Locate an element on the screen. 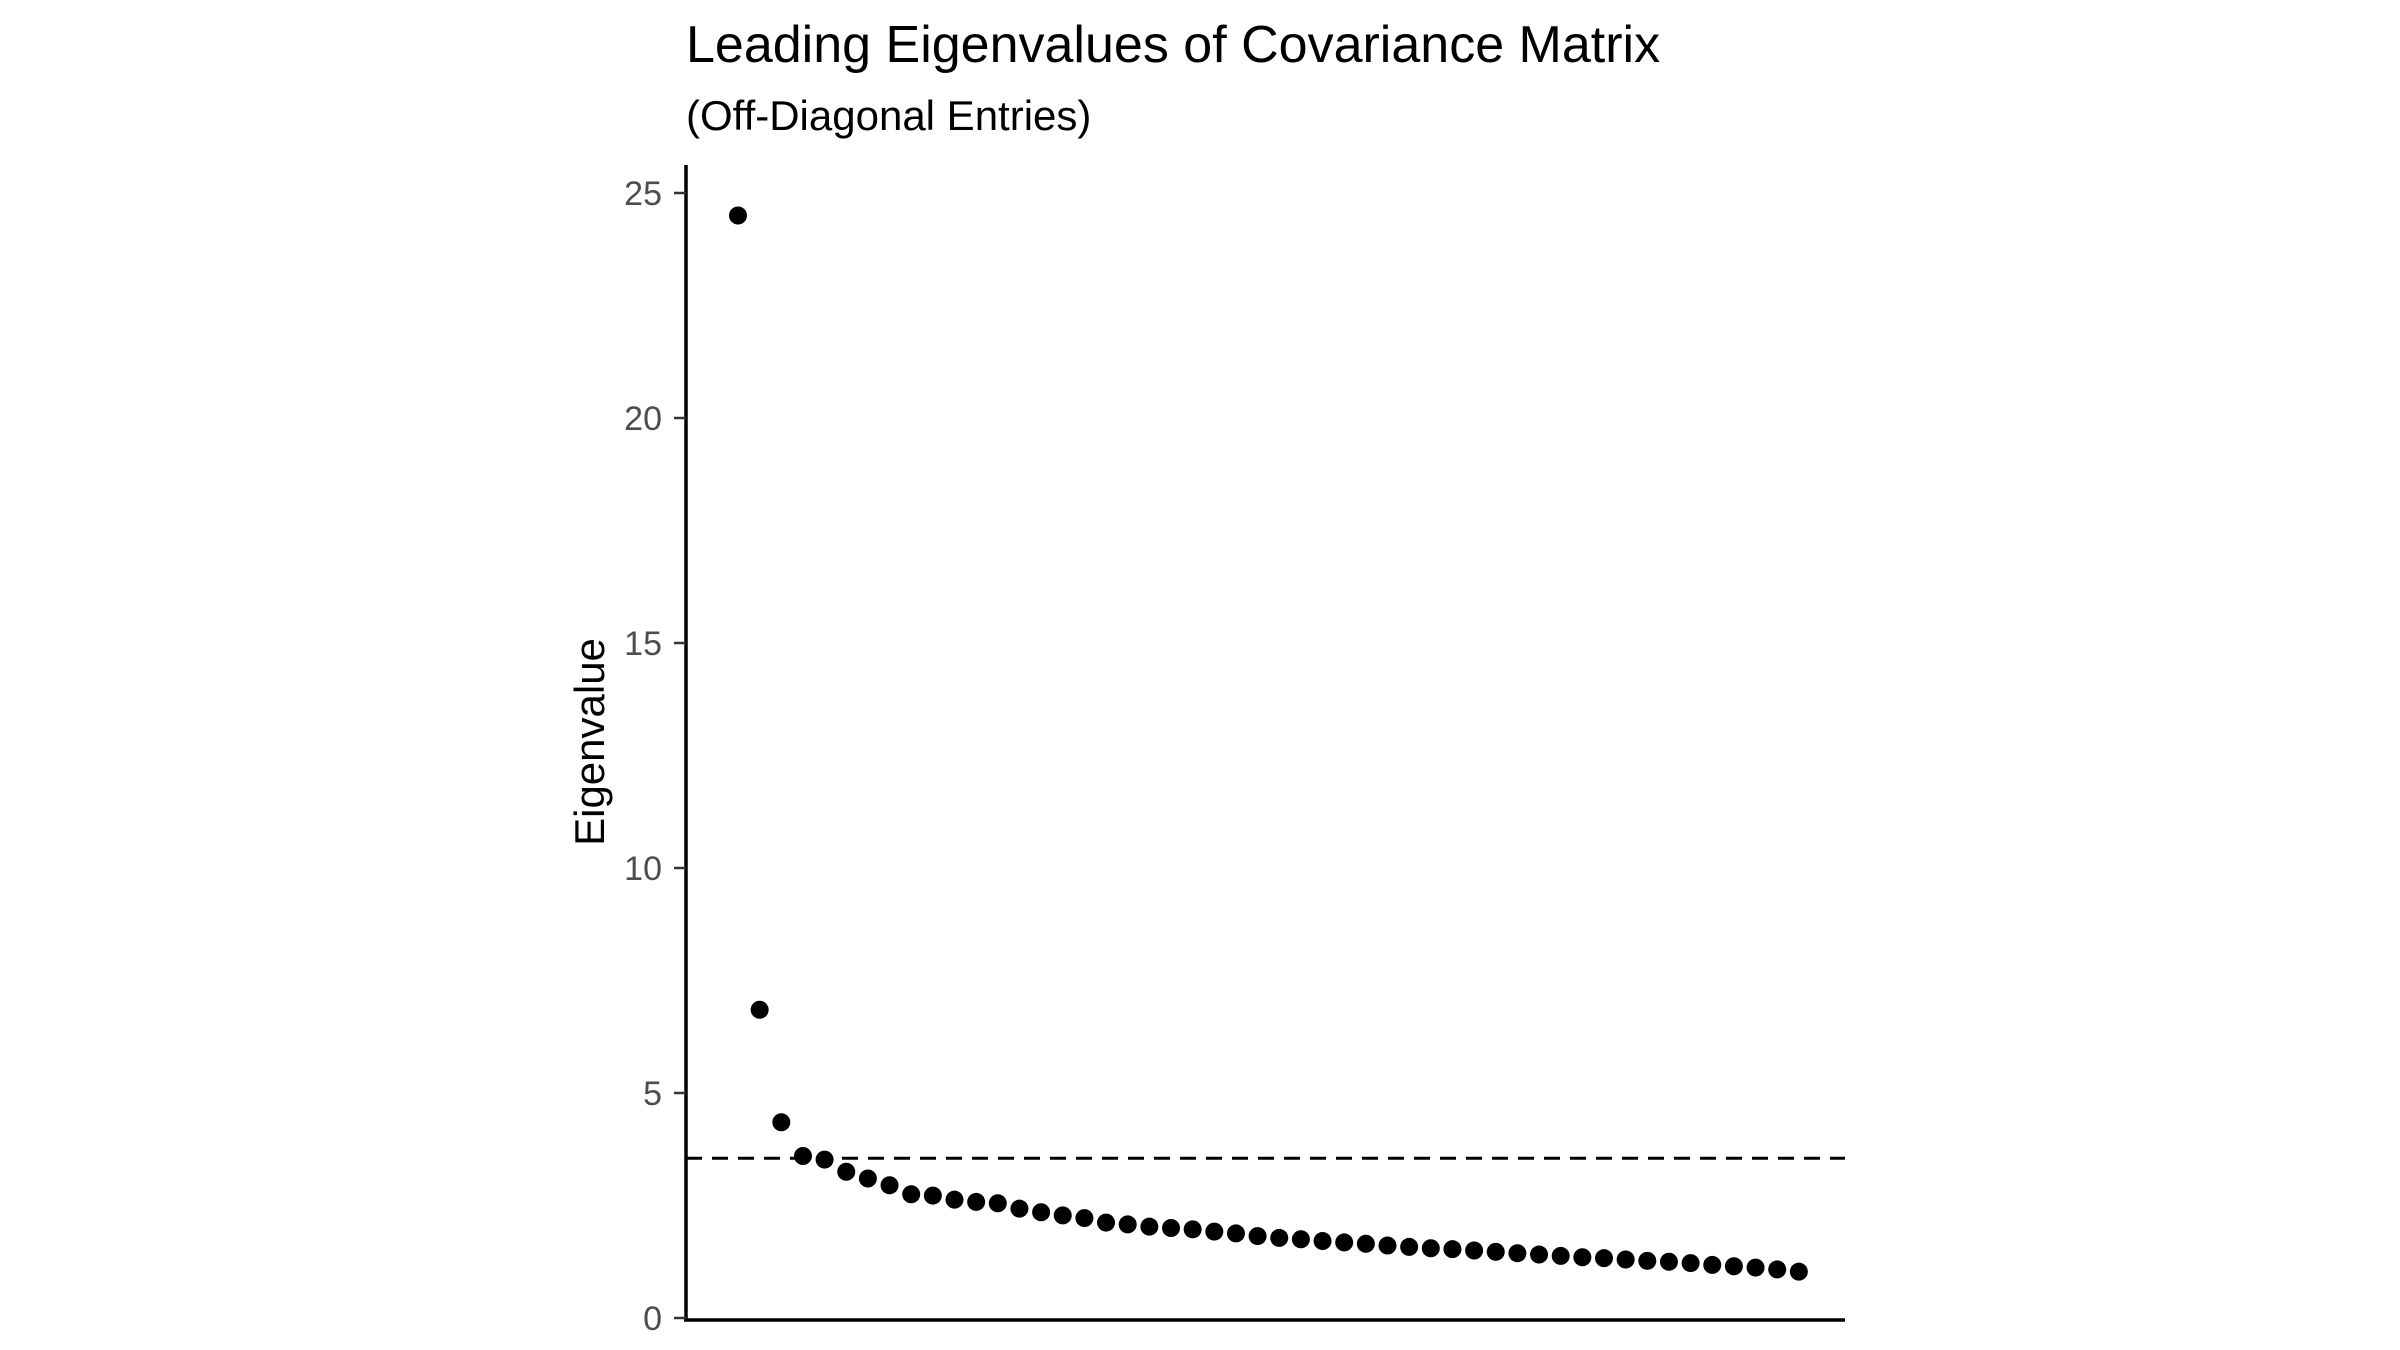  y-tick-label: 0 is located at coordinates (652, 1319).